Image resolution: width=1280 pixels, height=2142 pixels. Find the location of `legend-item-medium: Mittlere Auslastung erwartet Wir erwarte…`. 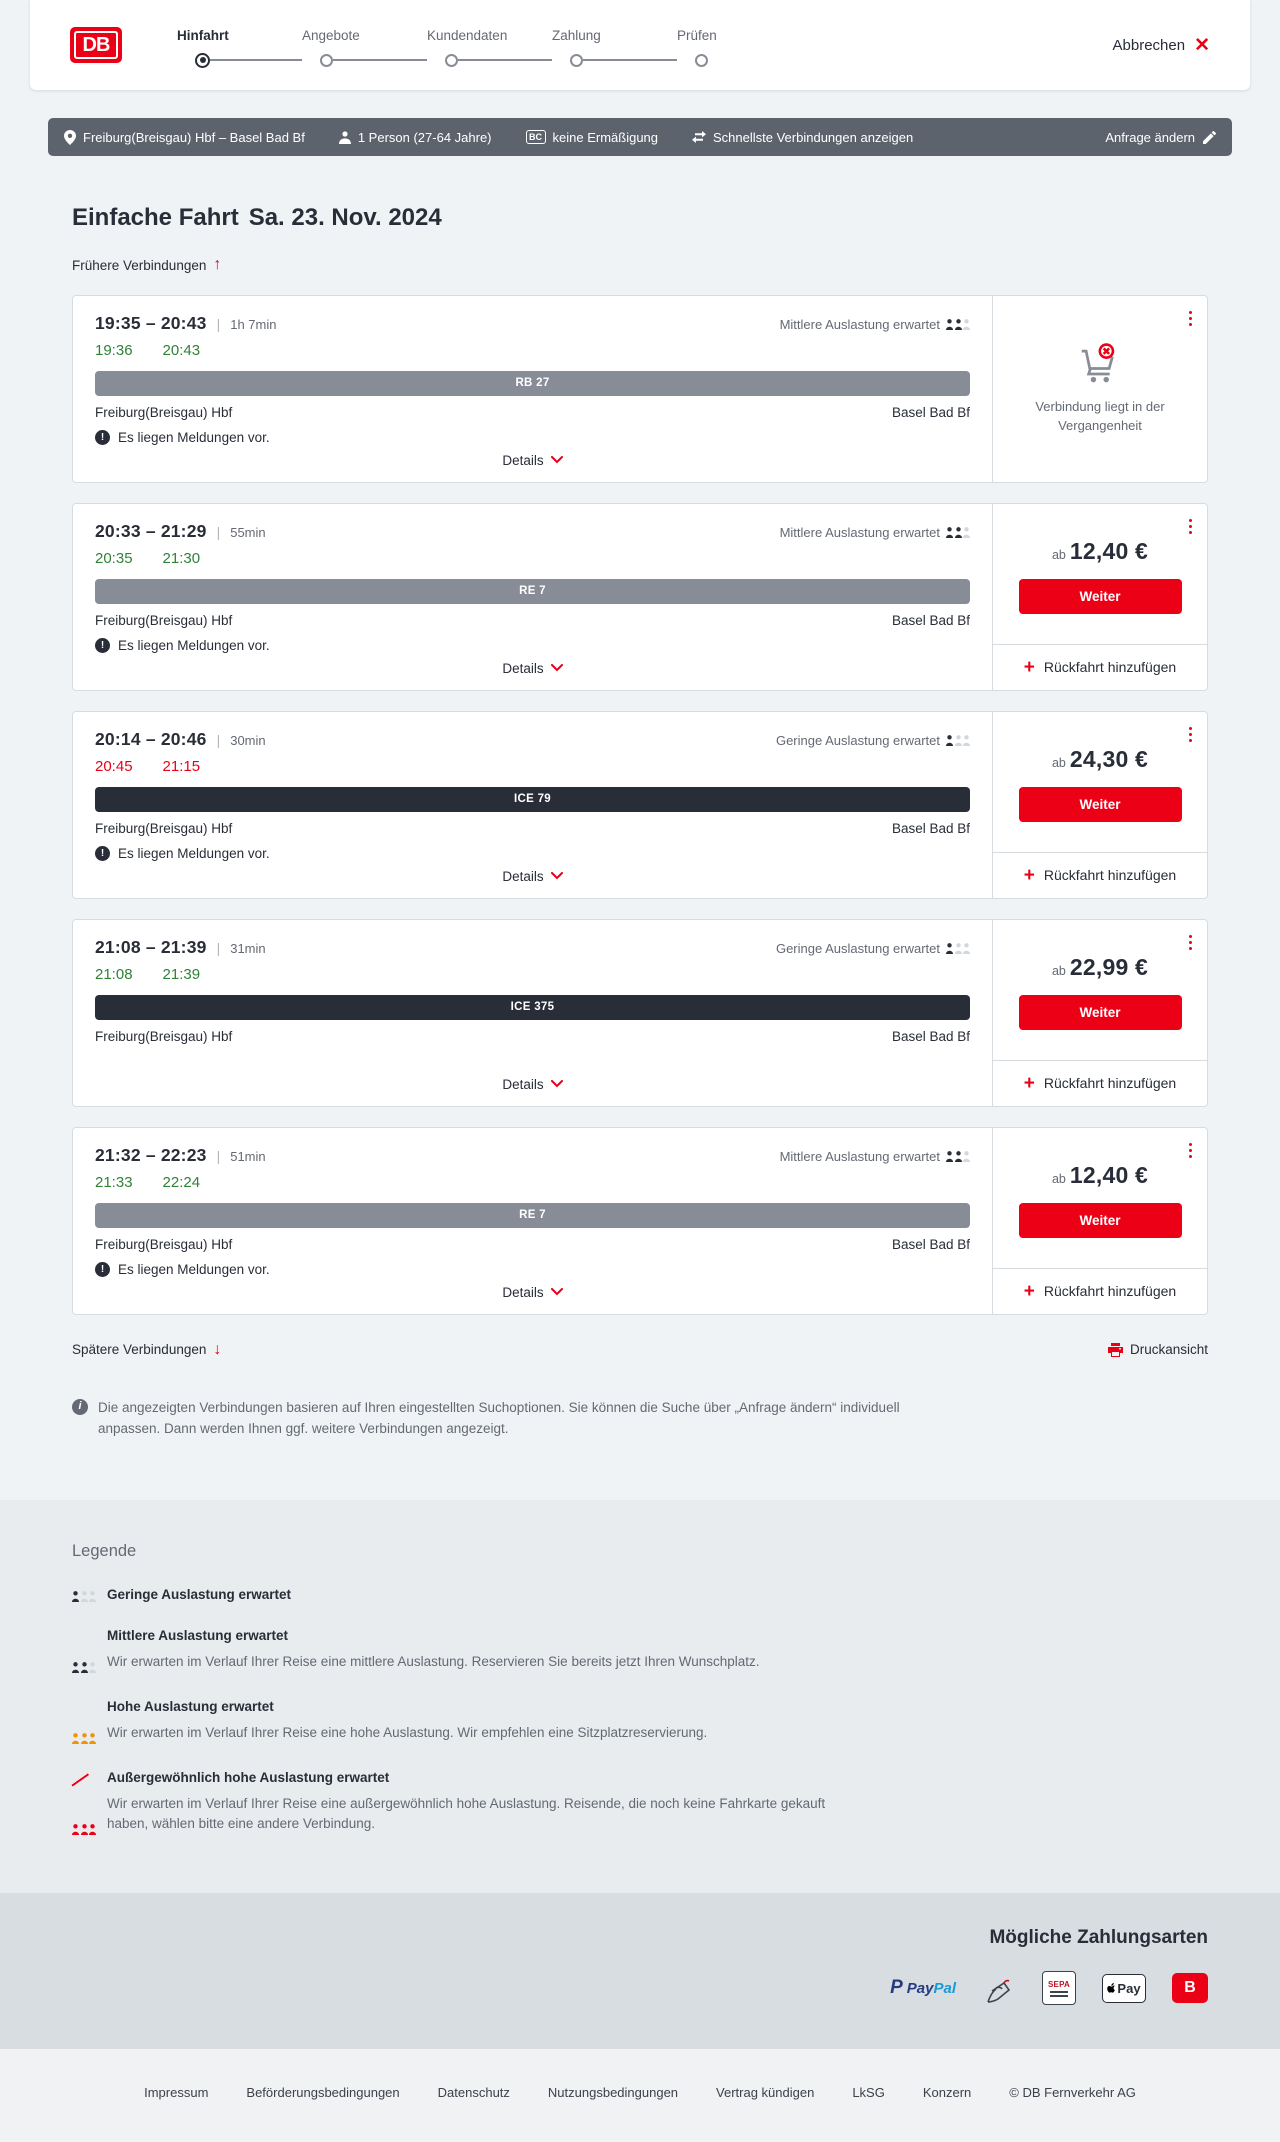

legend-item-medium: Mittlere Auslastung erwartet Wir erwarte… is located at coordinates (640, 1650).